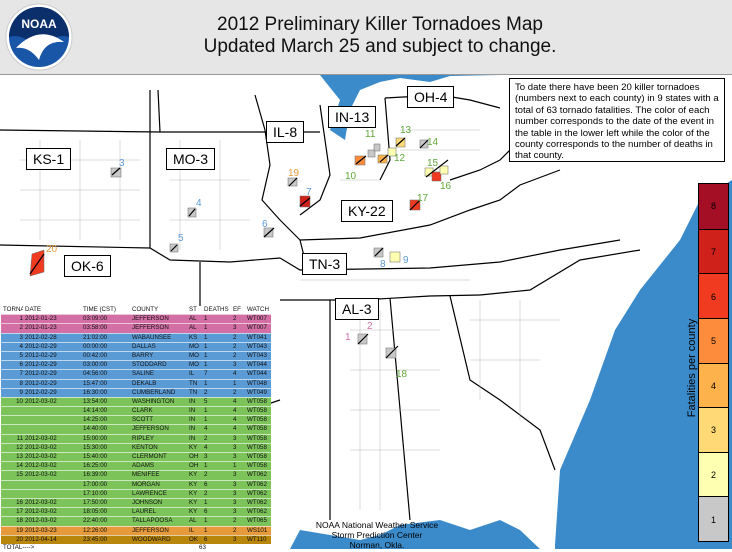  I want to click on table-cell: 16, so click(19, 502).